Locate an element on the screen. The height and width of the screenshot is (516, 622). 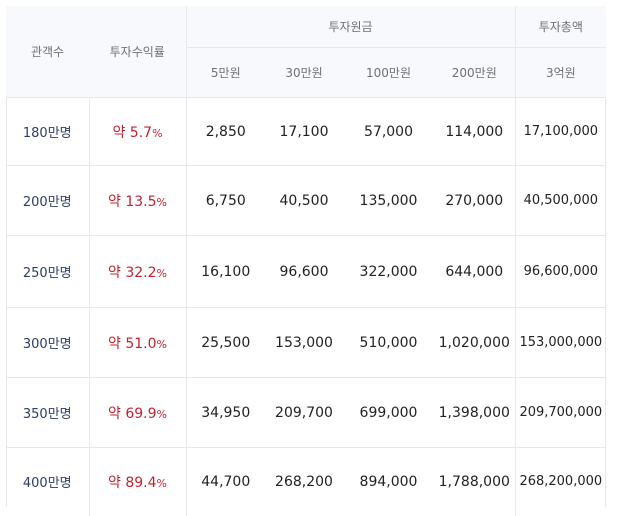
value-cell: 1,020,000 is located at coordinates (474, 342).